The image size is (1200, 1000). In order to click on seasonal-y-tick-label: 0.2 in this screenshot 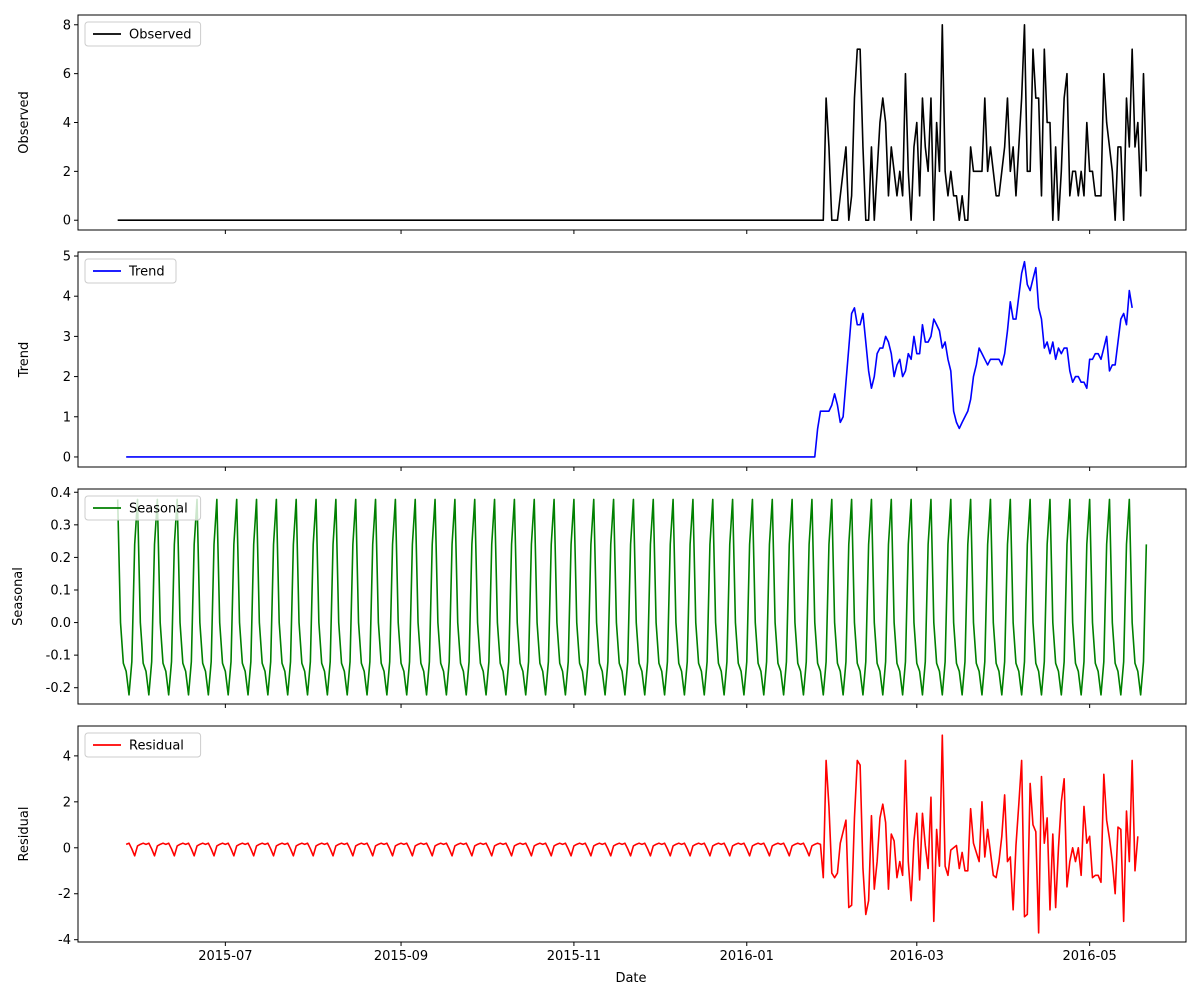, I will do `click(60, 558)`.